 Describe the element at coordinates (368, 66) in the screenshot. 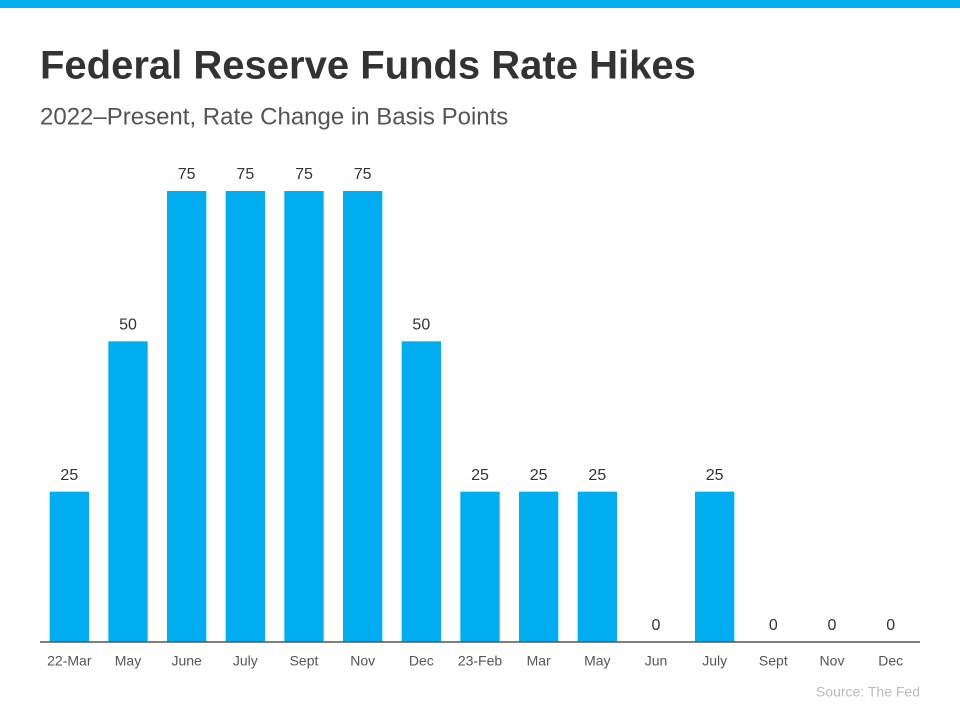

I see `chart-title: Federal Reserve Funds Rate Hikes` at that location.